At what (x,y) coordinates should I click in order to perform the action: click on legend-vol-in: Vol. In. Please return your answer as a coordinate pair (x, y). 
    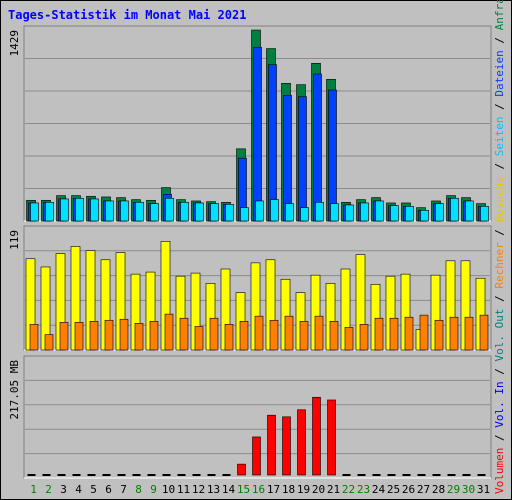
    Looking at the image, I should click on (499, 404).